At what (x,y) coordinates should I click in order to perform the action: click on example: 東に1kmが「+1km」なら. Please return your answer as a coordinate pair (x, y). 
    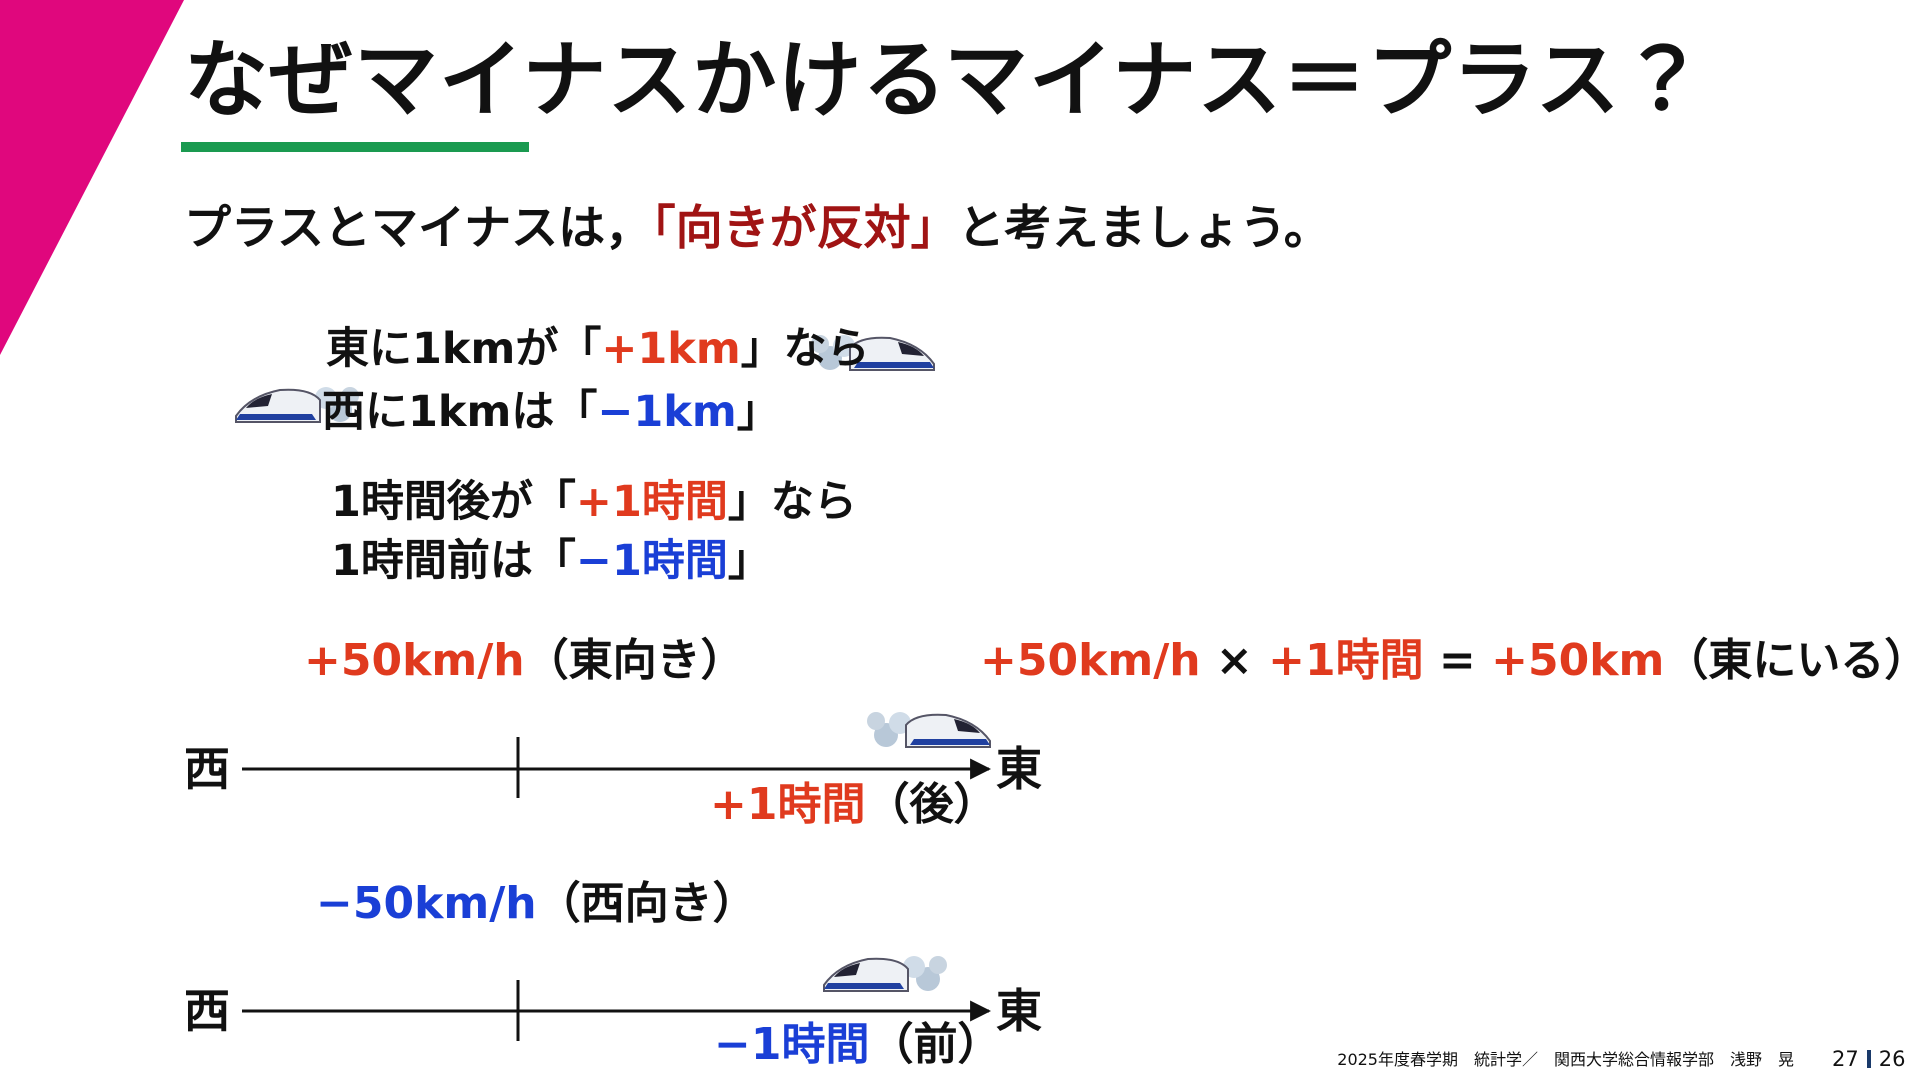
    Looking at the image, I should click on (598, 349).